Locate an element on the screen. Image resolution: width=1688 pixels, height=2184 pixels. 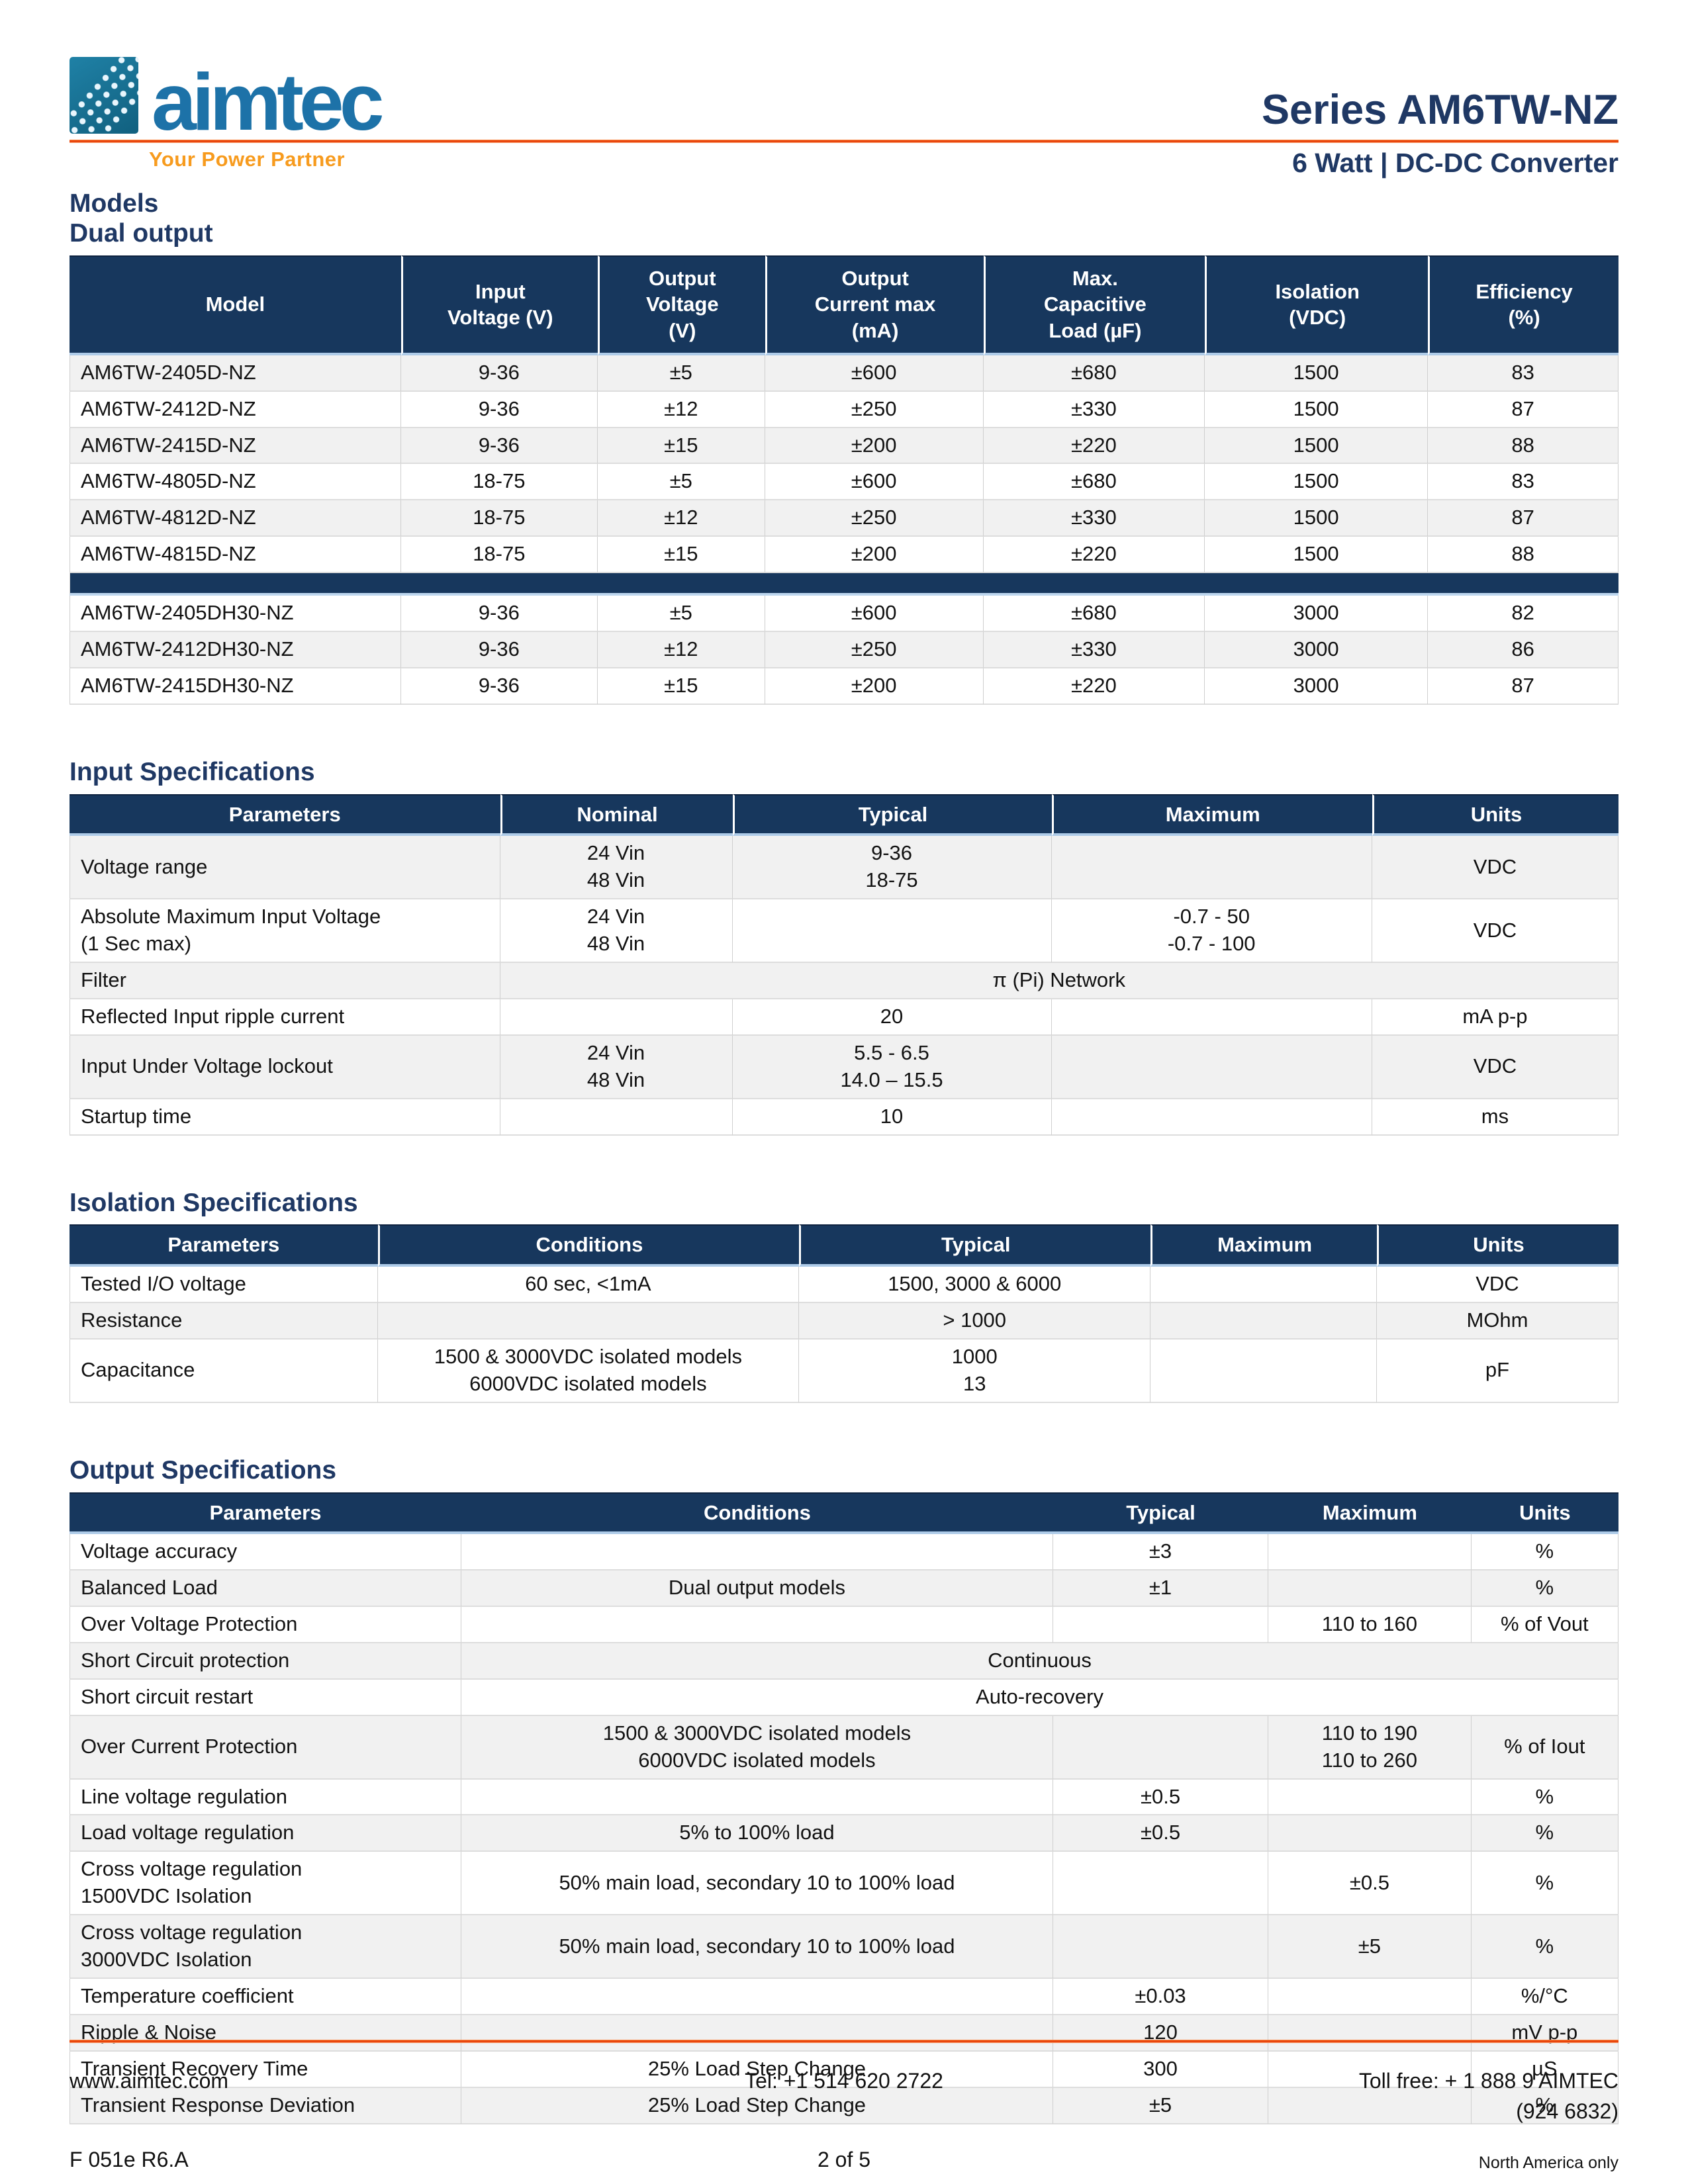
table-row: Voltage accuracy ±3 % is located at coordinates (844, 1553).